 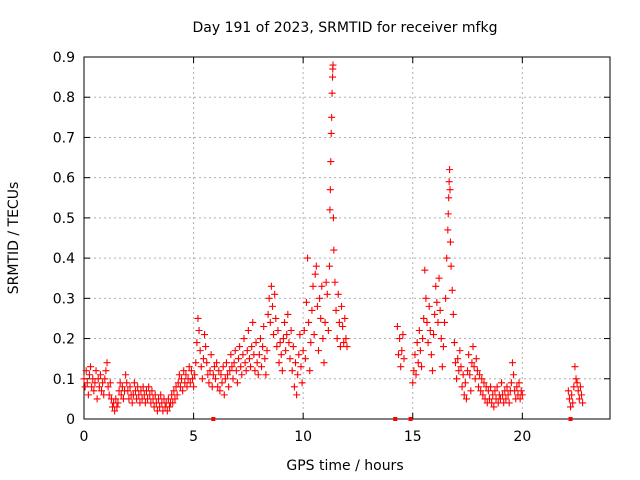 I want to click on x-axis-label: GPS time / hours, so click(x=344, y=466).